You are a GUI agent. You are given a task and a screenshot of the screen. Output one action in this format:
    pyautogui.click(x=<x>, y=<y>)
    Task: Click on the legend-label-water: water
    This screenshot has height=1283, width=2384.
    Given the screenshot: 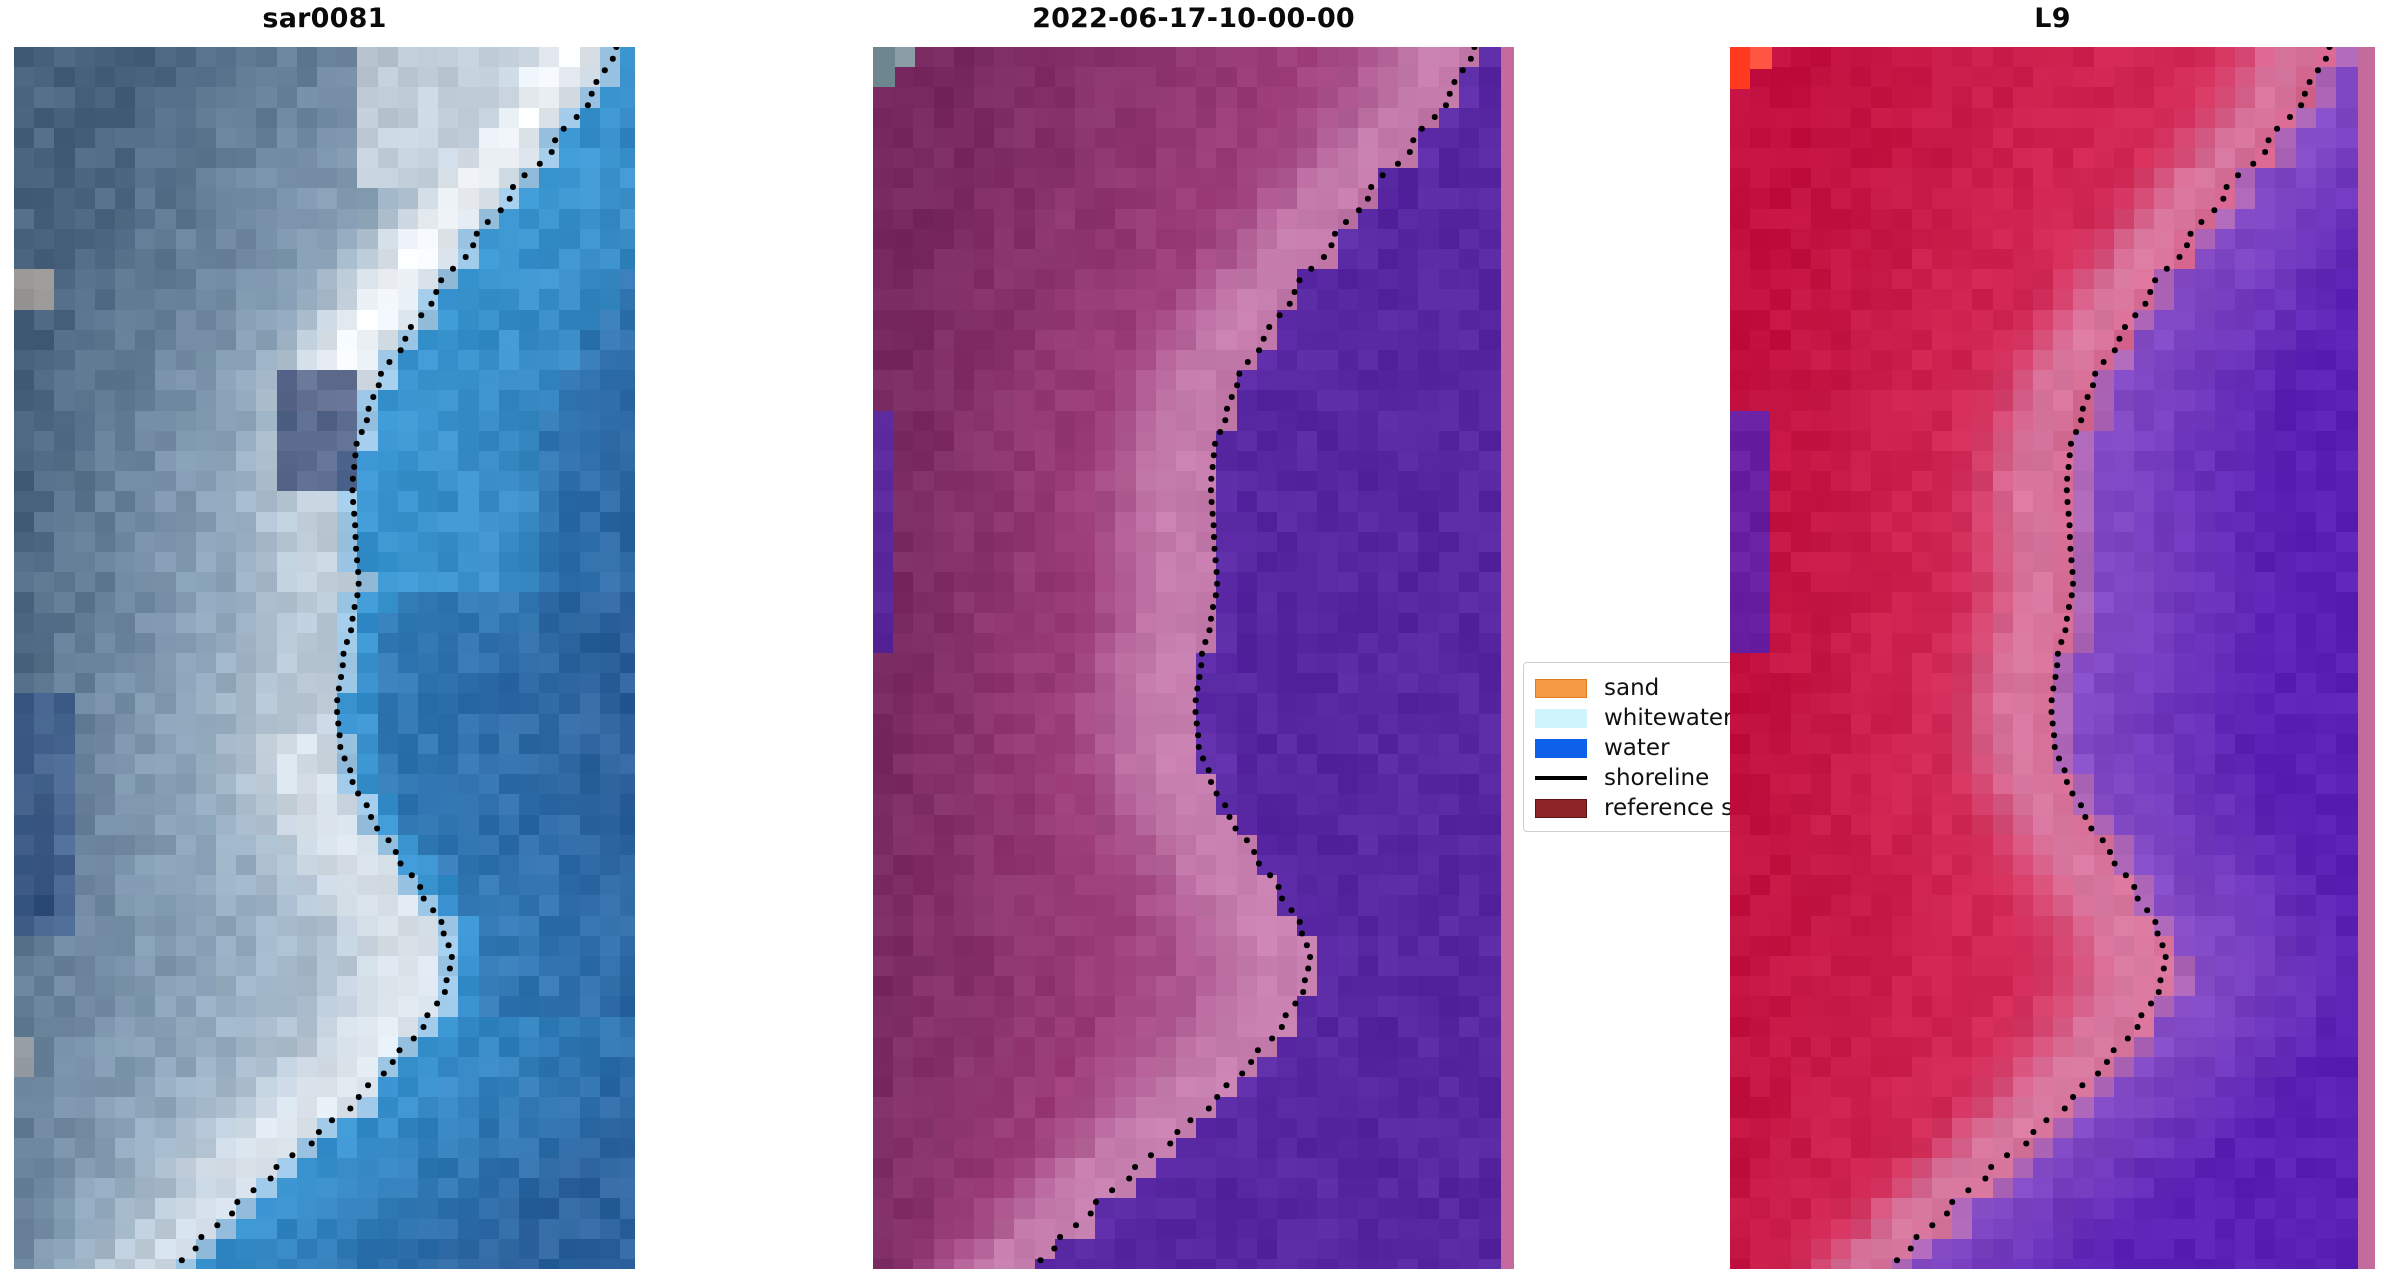 What is the action you would take?
    pyautogui.click(x=1637, y=747)
    